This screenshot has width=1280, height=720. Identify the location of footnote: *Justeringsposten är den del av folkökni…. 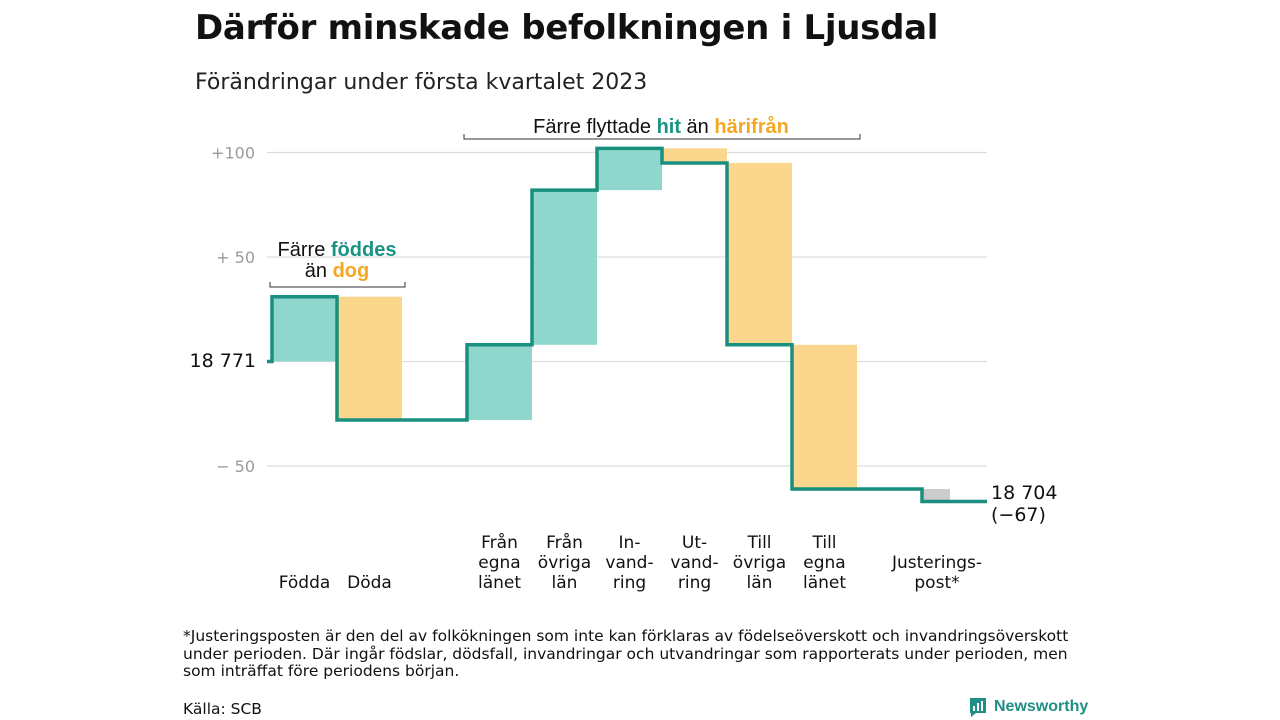
(626, 653).